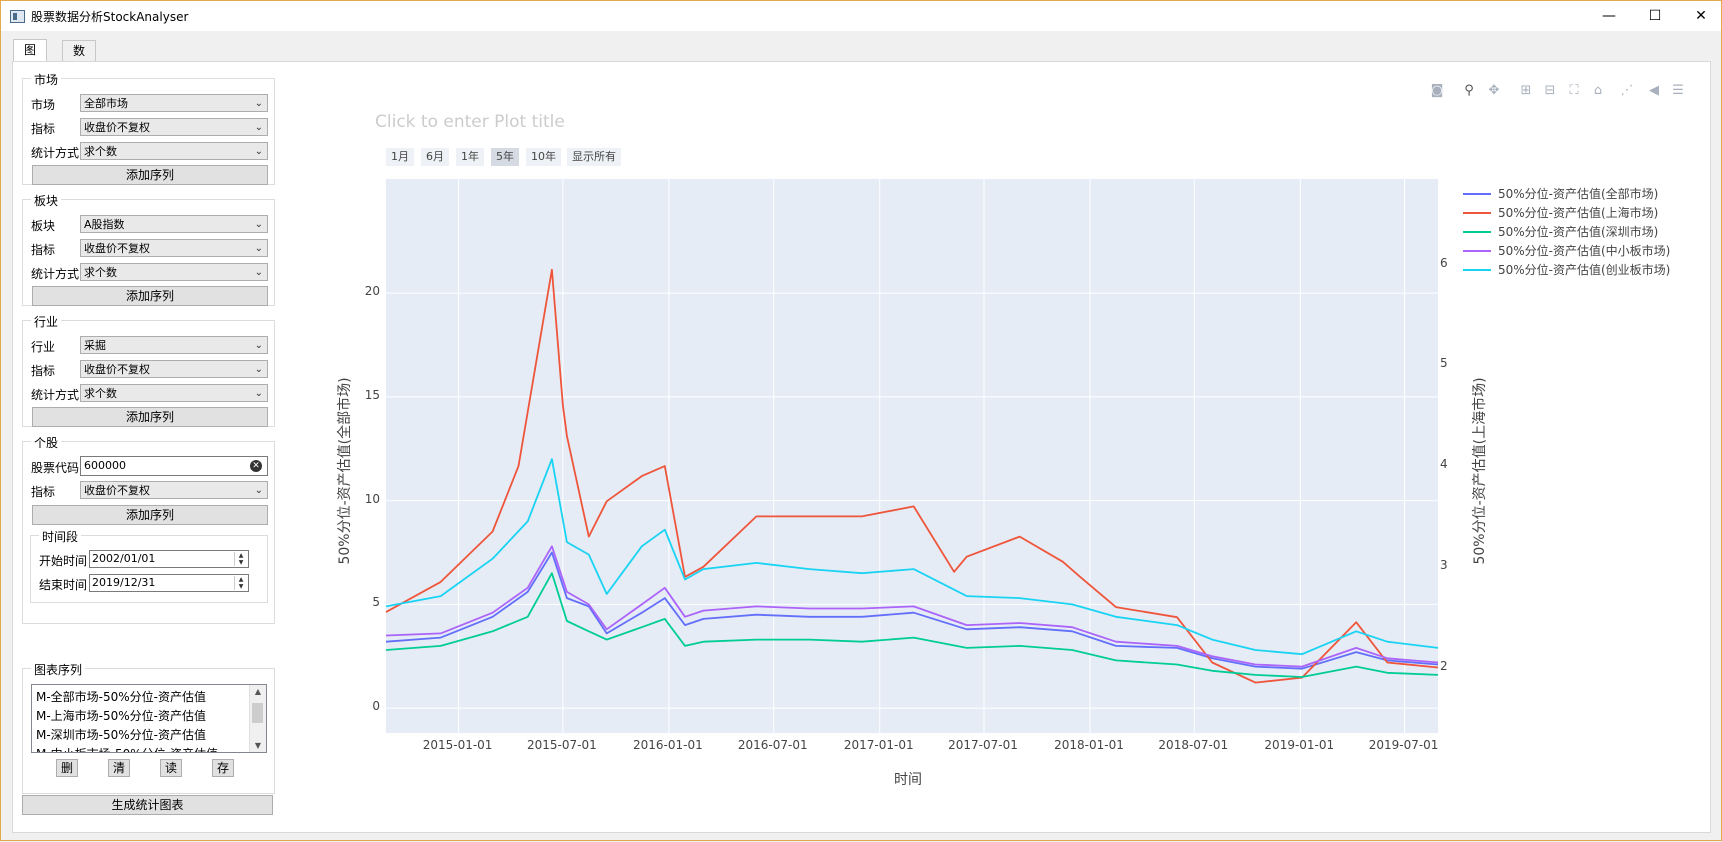 This screenshot has height=842, width=1722. Describe the element at coordinates (1584, 270) in the screenshot. I see `legend-item: 50%分位-资产估值(创业板市场)` at that location.